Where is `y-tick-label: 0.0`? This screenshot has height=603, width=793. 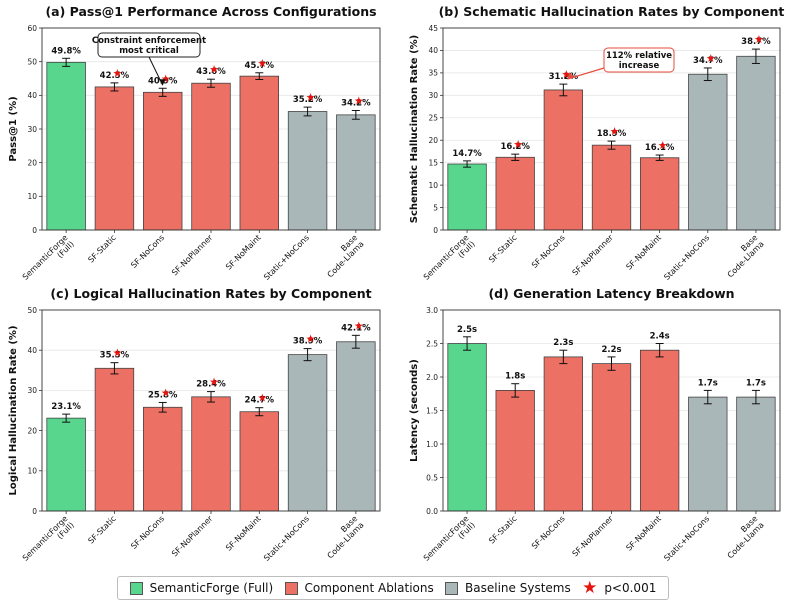 y-tick-label: 0.0 is located at coordinates (432, 511).